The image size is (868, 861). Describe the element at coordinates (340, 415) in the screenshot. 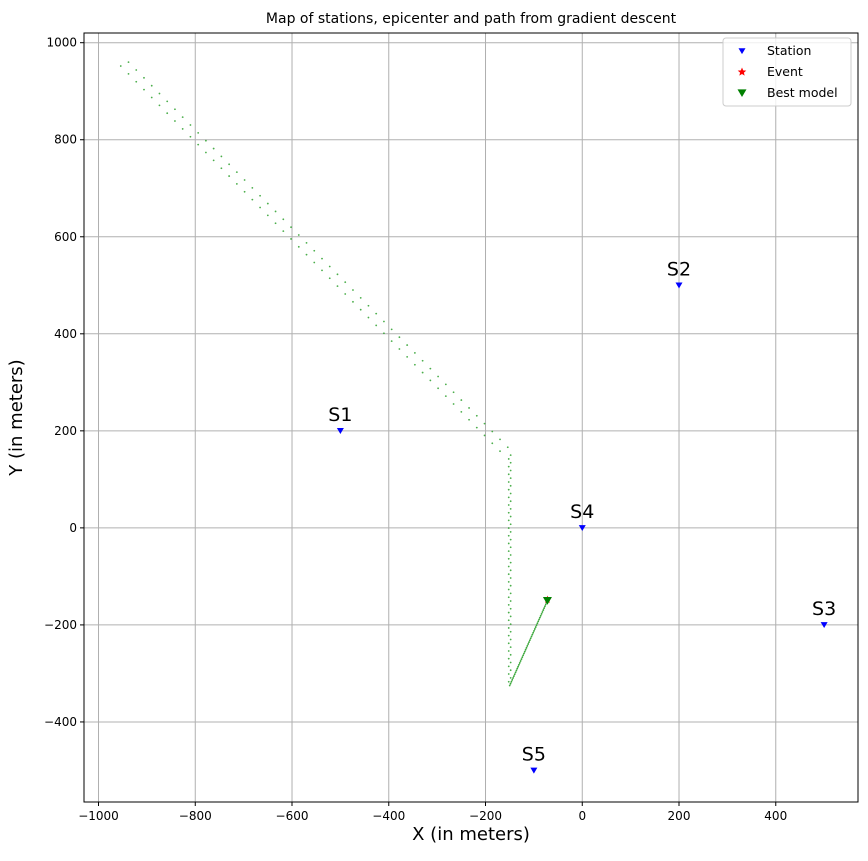

I see `station-label: S1` at that location.